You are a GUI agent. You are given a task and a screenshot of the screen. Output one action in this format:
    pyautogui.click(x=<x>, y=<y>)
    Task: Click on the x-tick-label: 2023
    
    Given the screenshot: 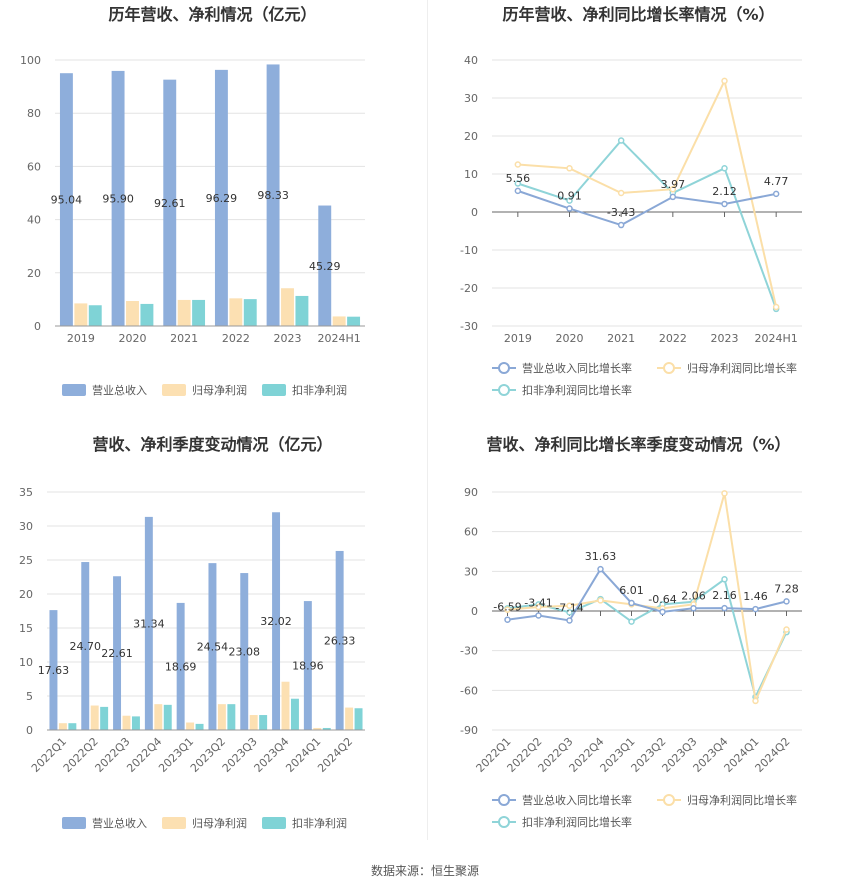 What is the action you would take?
    pyautogui.click(x=725, y=338)
    